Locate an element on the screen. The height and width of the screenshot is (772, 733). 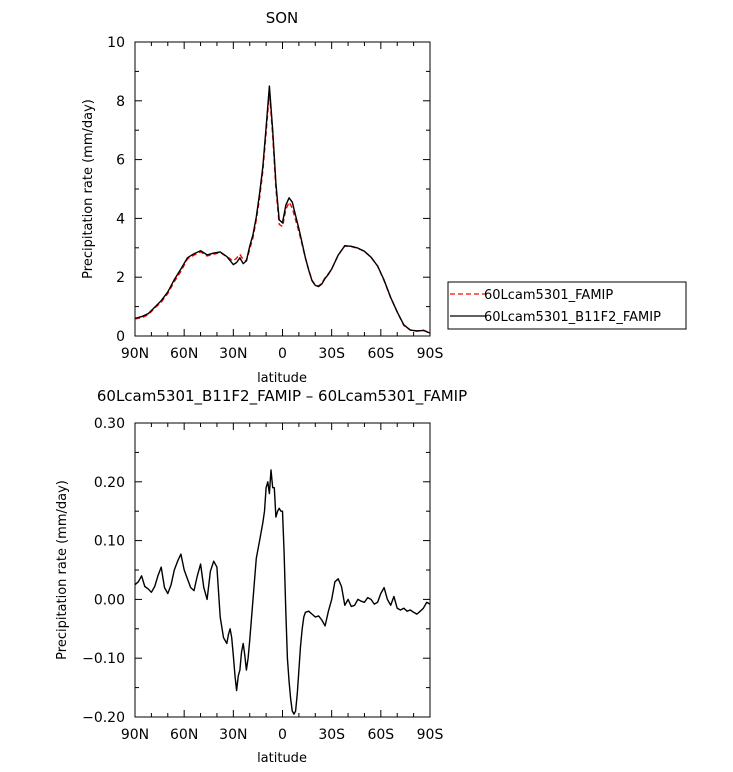
top-x-tick-label: 90N is located at coordinates (135, 354).